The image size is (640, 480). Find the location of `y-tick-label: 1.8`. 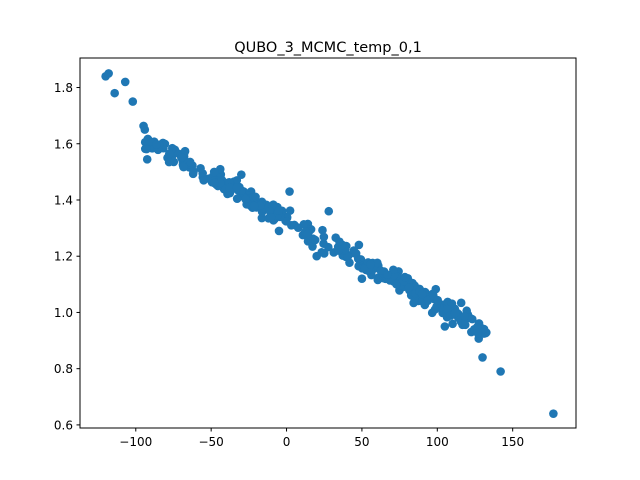

y-tick-label: 1.8 is located at coordinates (63, 88).